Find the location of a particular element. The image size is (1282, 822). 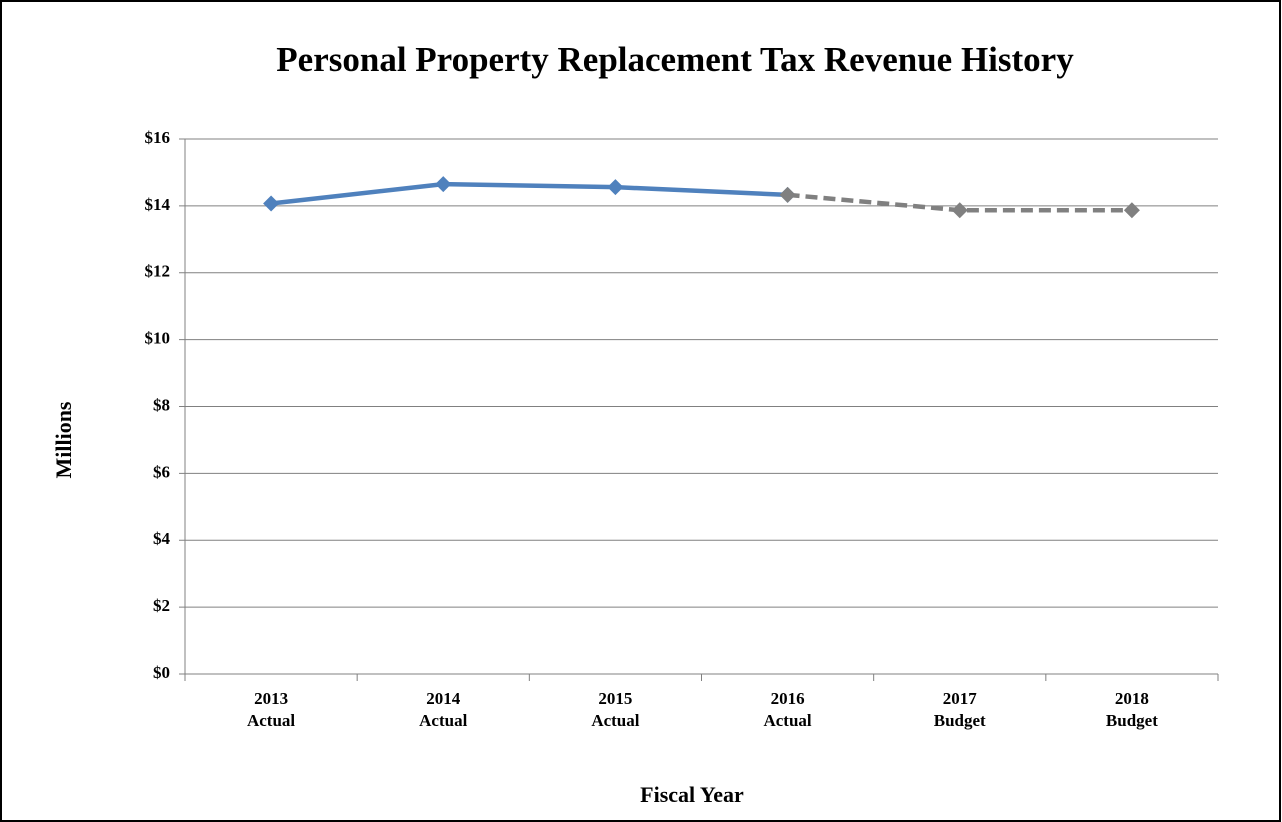

y-tick-label: $10 is located at coordinates (158, 338).